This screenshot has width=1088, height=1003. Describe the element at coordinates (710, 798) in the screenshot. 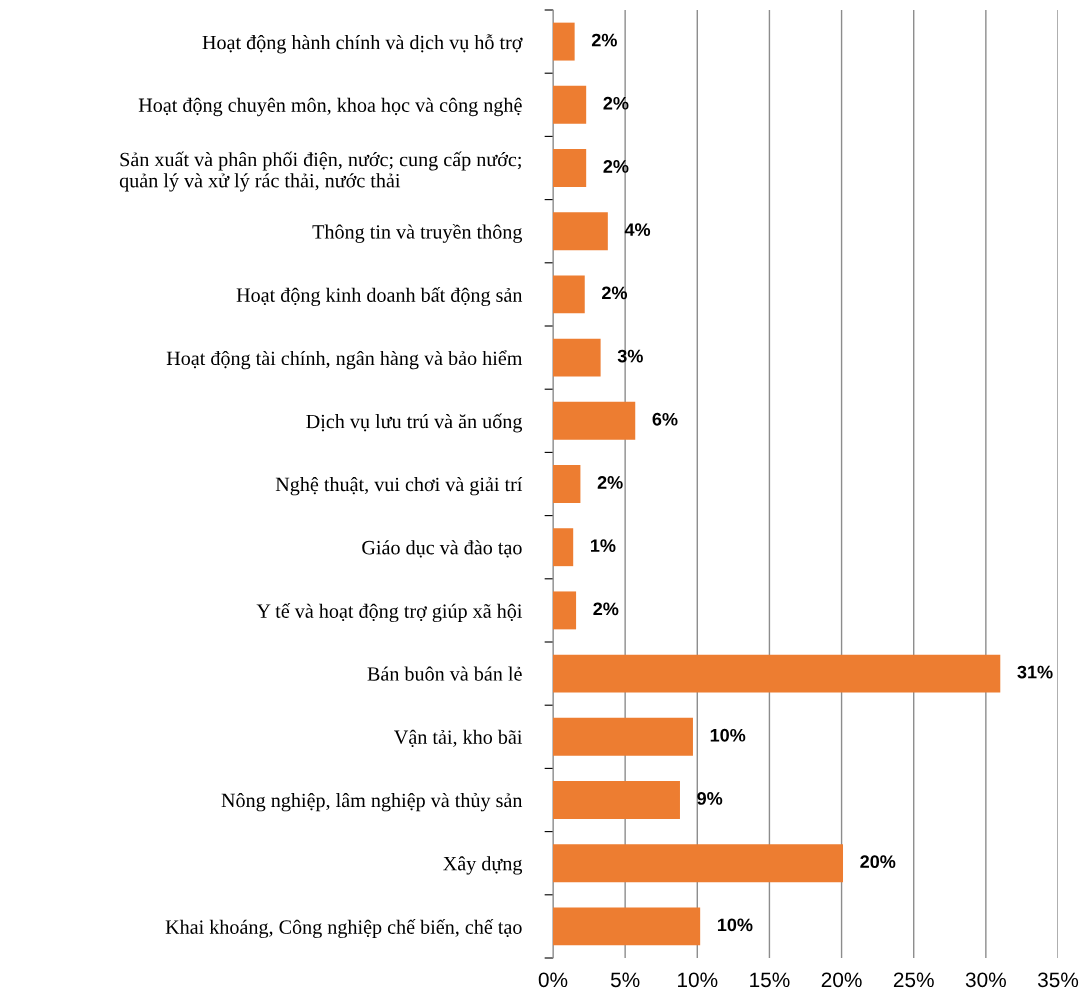

I see `data-label: 9%` at that location.